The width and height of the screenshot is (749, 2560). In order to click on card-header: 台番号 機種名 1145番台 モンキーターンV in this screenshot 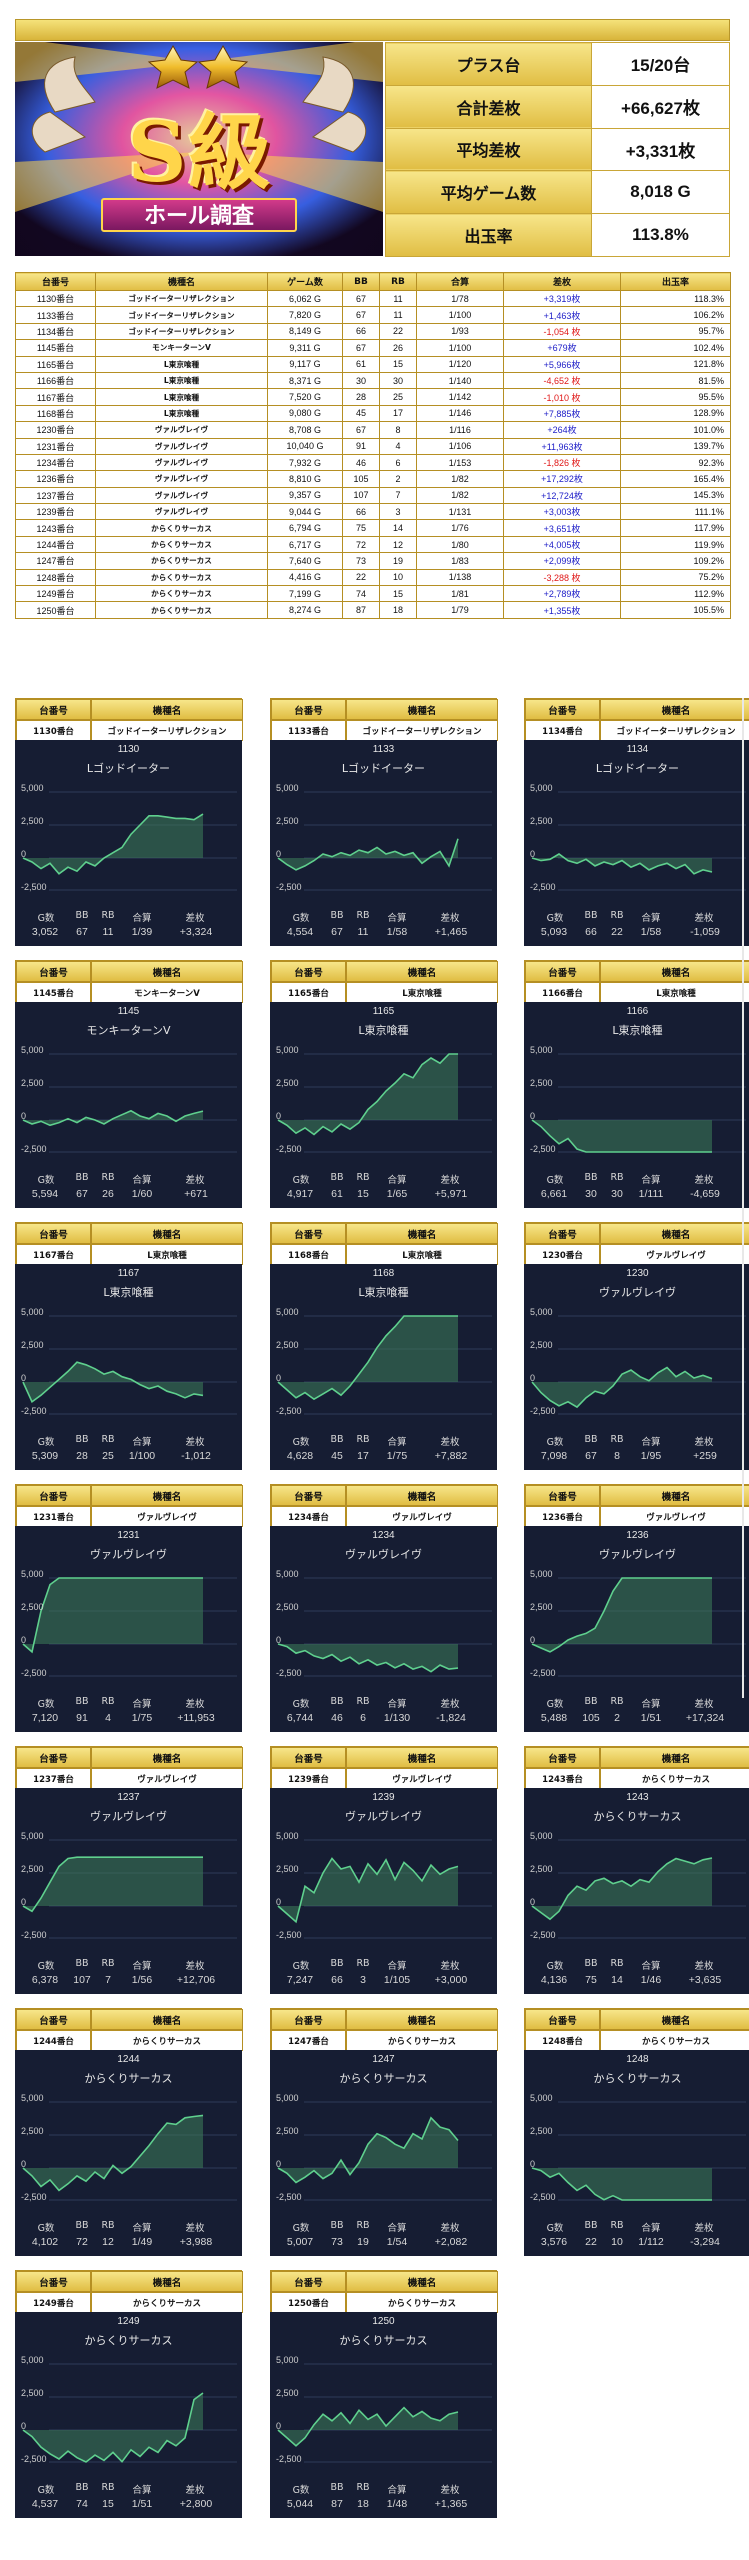, I will do `click(129, 981)`.